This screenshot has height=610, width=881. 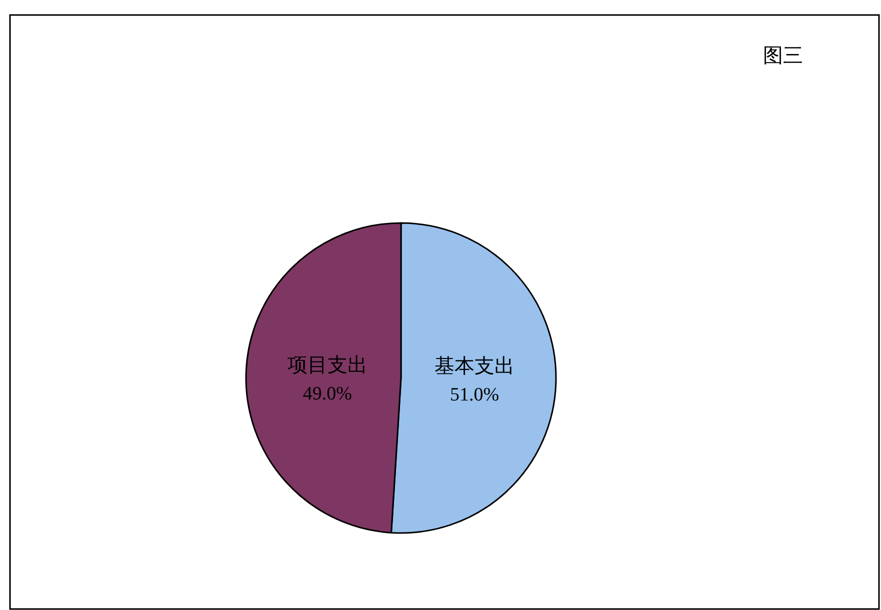 I want to click on text: 图三, so click(x=783, y=56).